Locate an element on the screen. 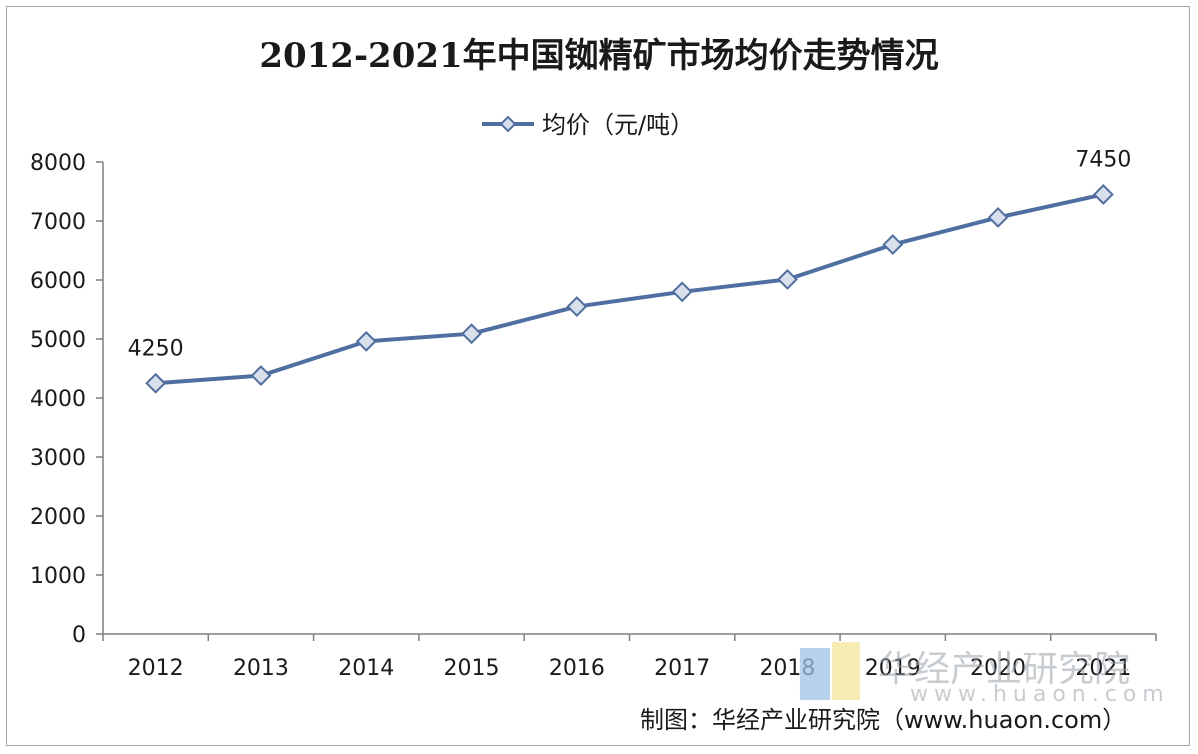 Image resolution: width=1198 pixels, height=754 pixels. x-tick-label: 2016 is located at coordinates (577, 668).